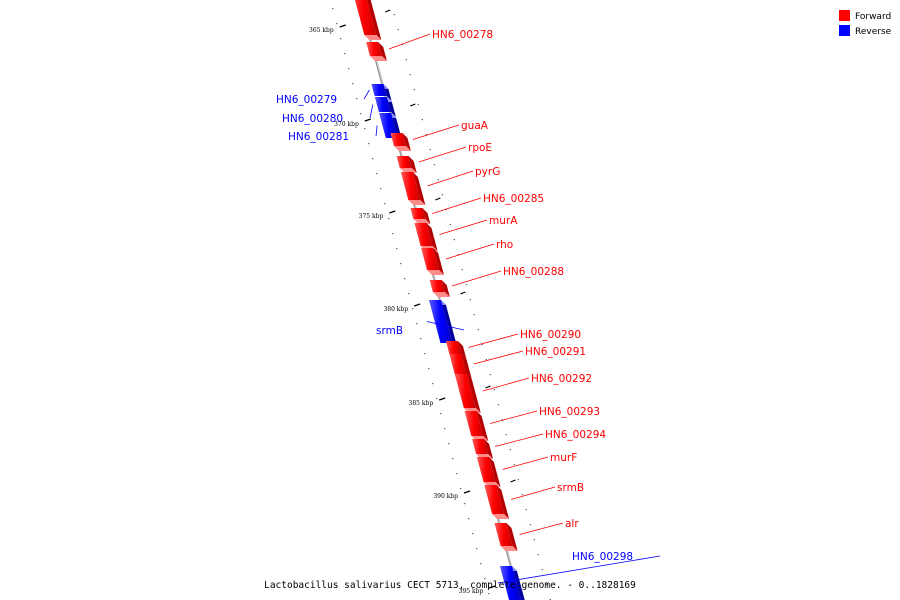 The height and width of the screenshot is (600, 900). Describe the element at coordinates (395, 309) in the screenshot. I see `tick-label: 380 kbp` at that location.